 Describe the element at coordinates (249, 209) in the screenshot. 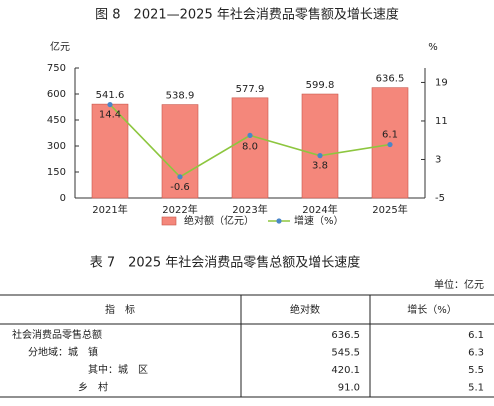

I see `x-tick-label: 2023年` at that location.